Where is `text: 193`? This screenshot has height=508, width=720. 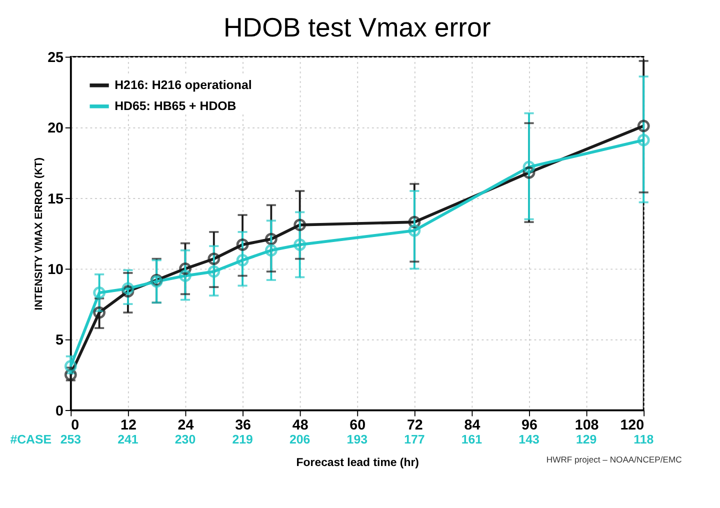
text: 193 is located at coordinates (357, 439).